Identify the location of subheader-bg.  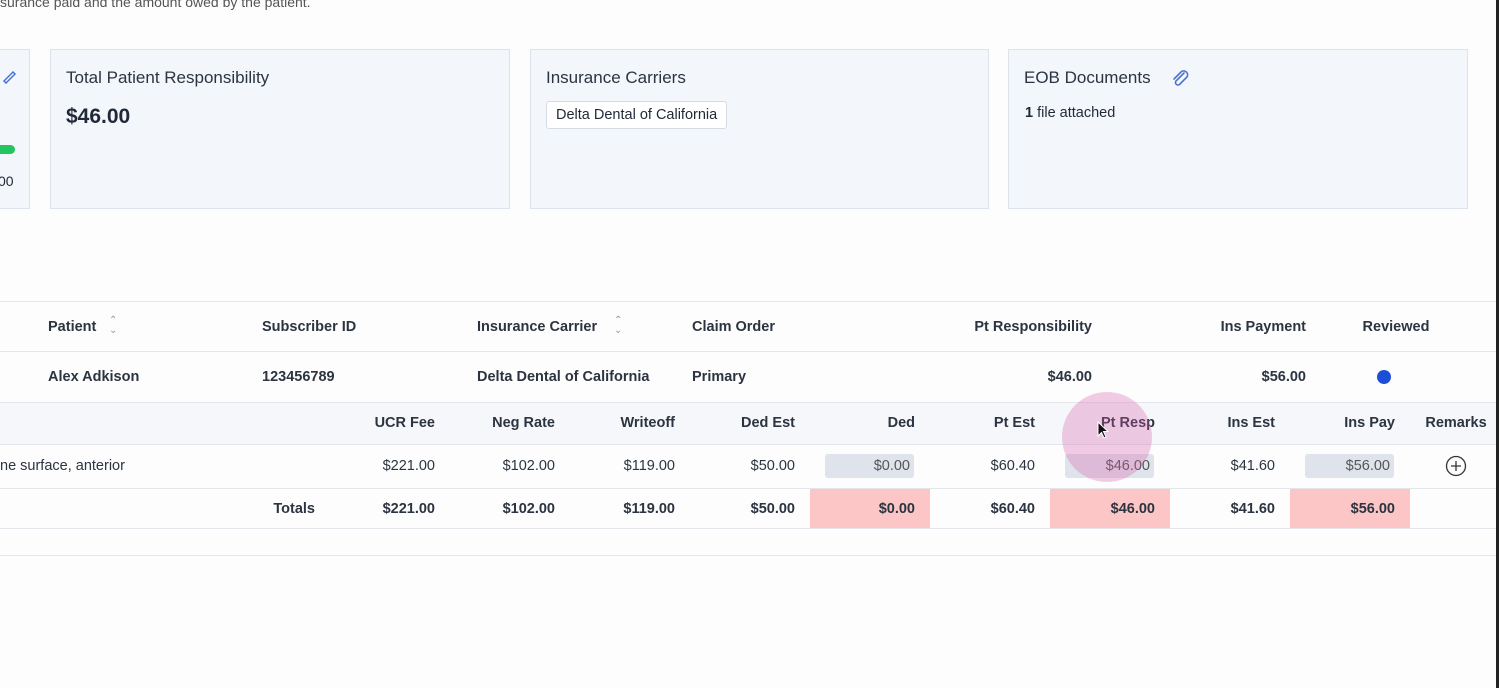
(749, 423).